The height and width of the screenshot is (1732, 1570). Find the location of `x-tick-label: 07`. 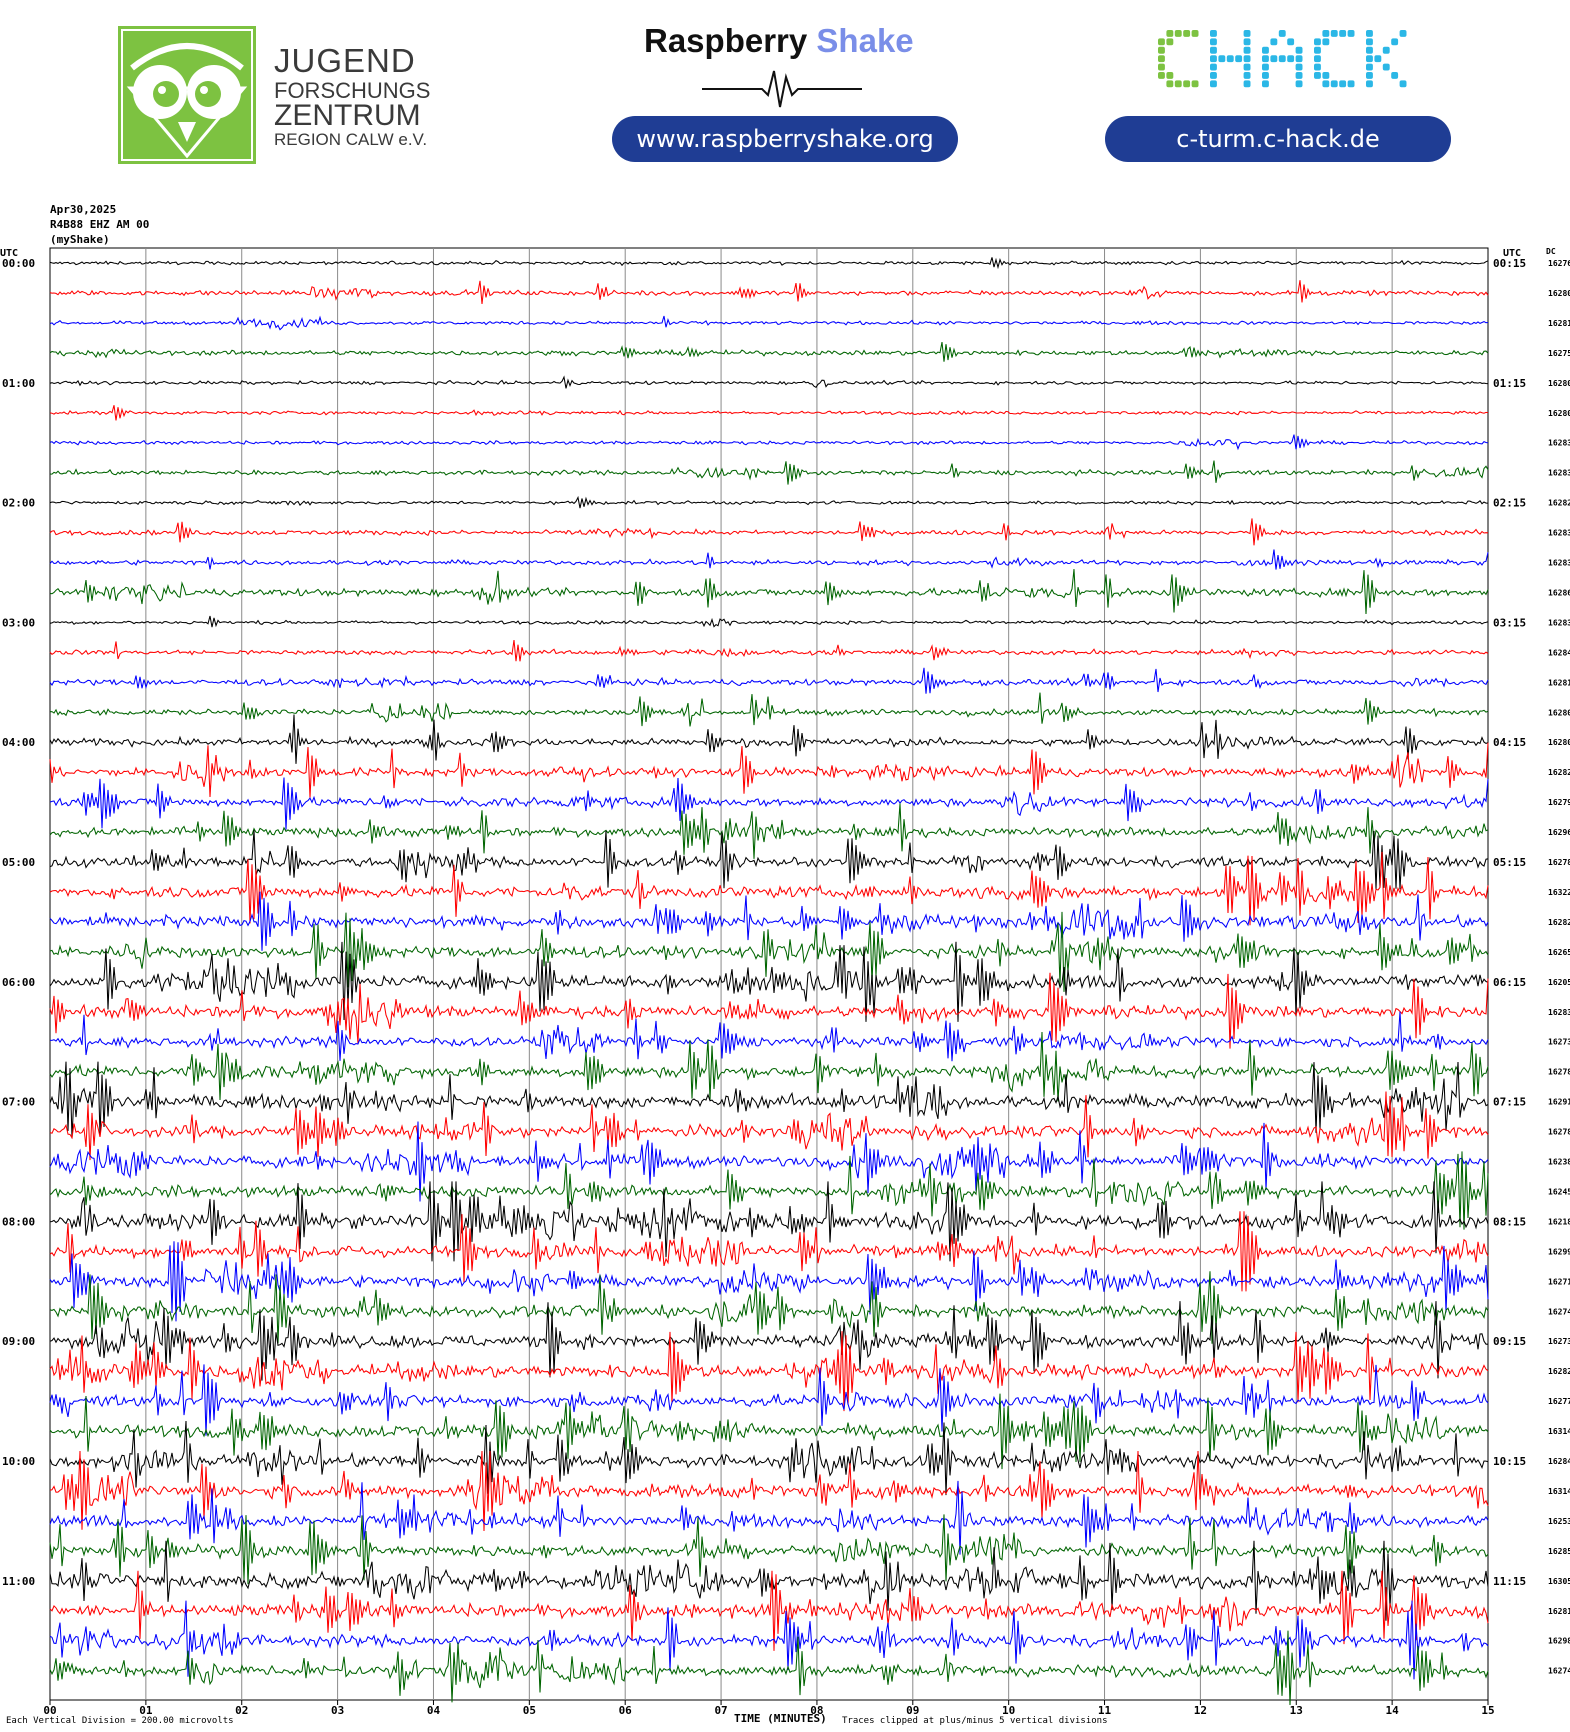

x-tick-label: 07 is located at coordinates (720, 1710).